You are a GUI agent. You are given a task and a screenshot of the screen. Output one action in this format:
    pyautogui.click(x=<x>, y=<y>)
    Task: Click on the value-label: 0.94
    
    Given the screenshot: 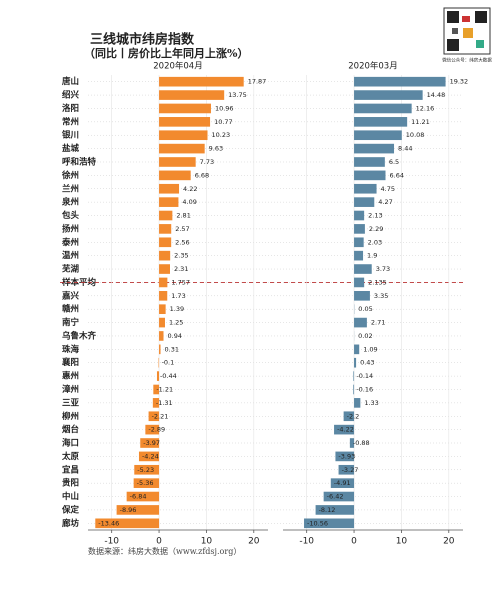 What is the action you would take?
    pyautogui.click(x=175, y=336)
    